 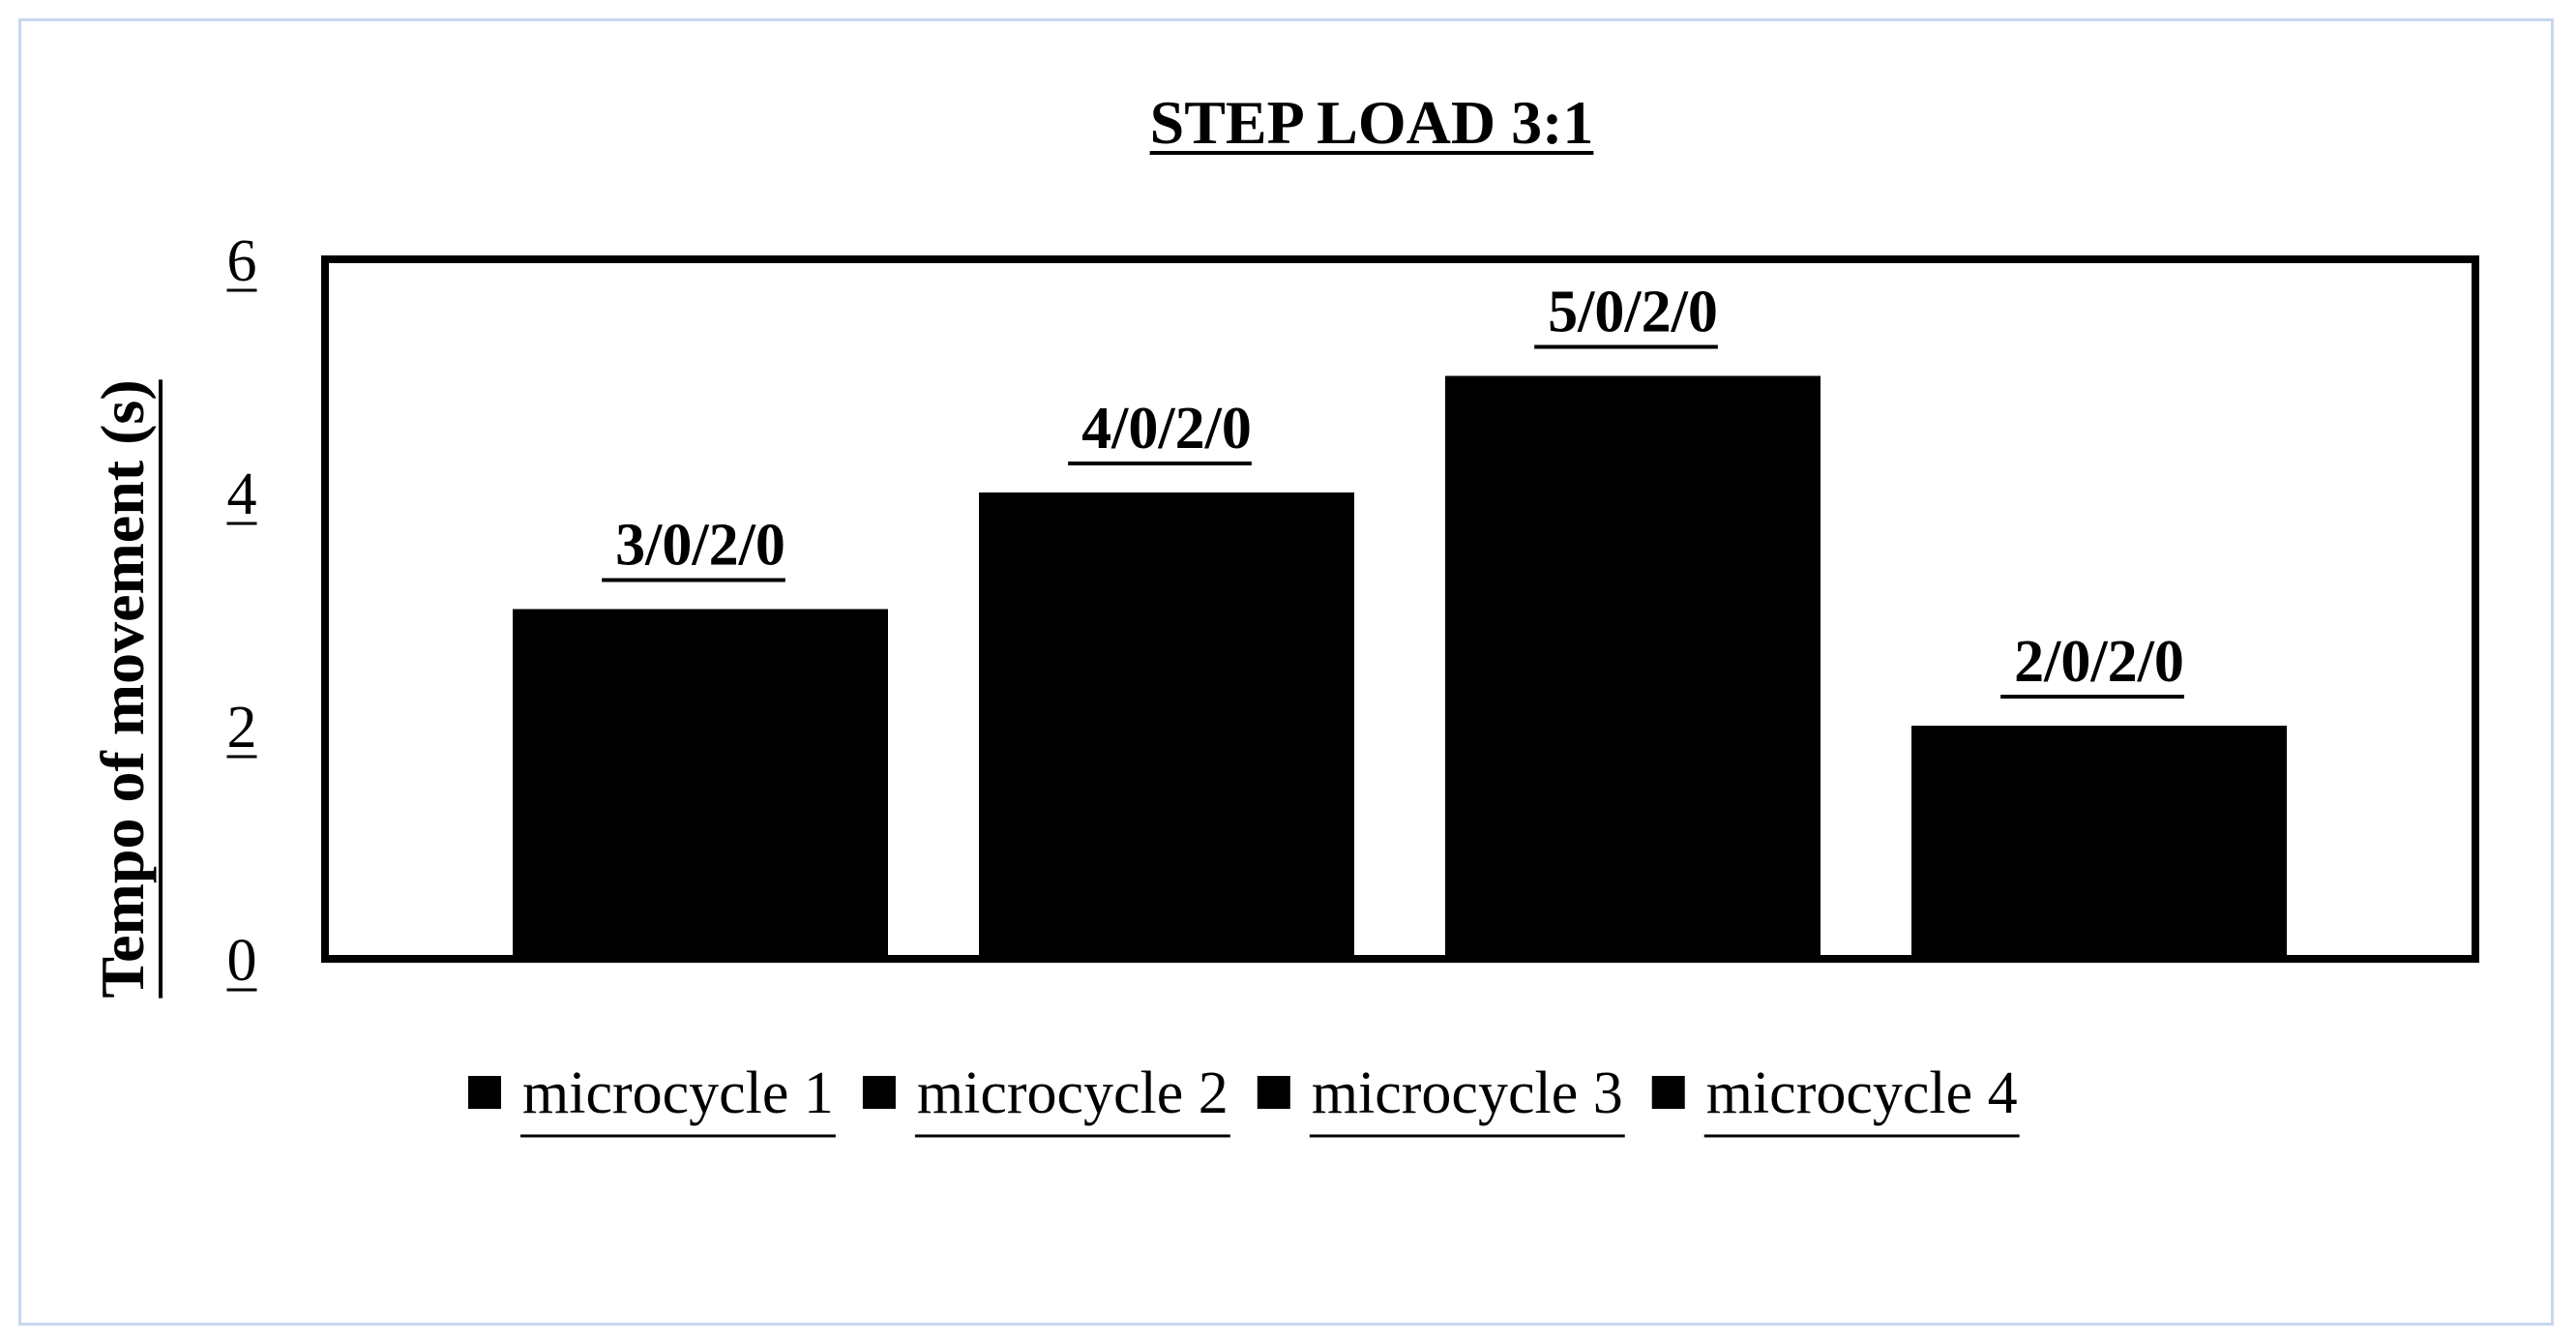 What do you see at coordinates (2099, 662) in the screenshot?
I see `data-label-4: 2/0/2/0` at bounding box center [2099, 662].